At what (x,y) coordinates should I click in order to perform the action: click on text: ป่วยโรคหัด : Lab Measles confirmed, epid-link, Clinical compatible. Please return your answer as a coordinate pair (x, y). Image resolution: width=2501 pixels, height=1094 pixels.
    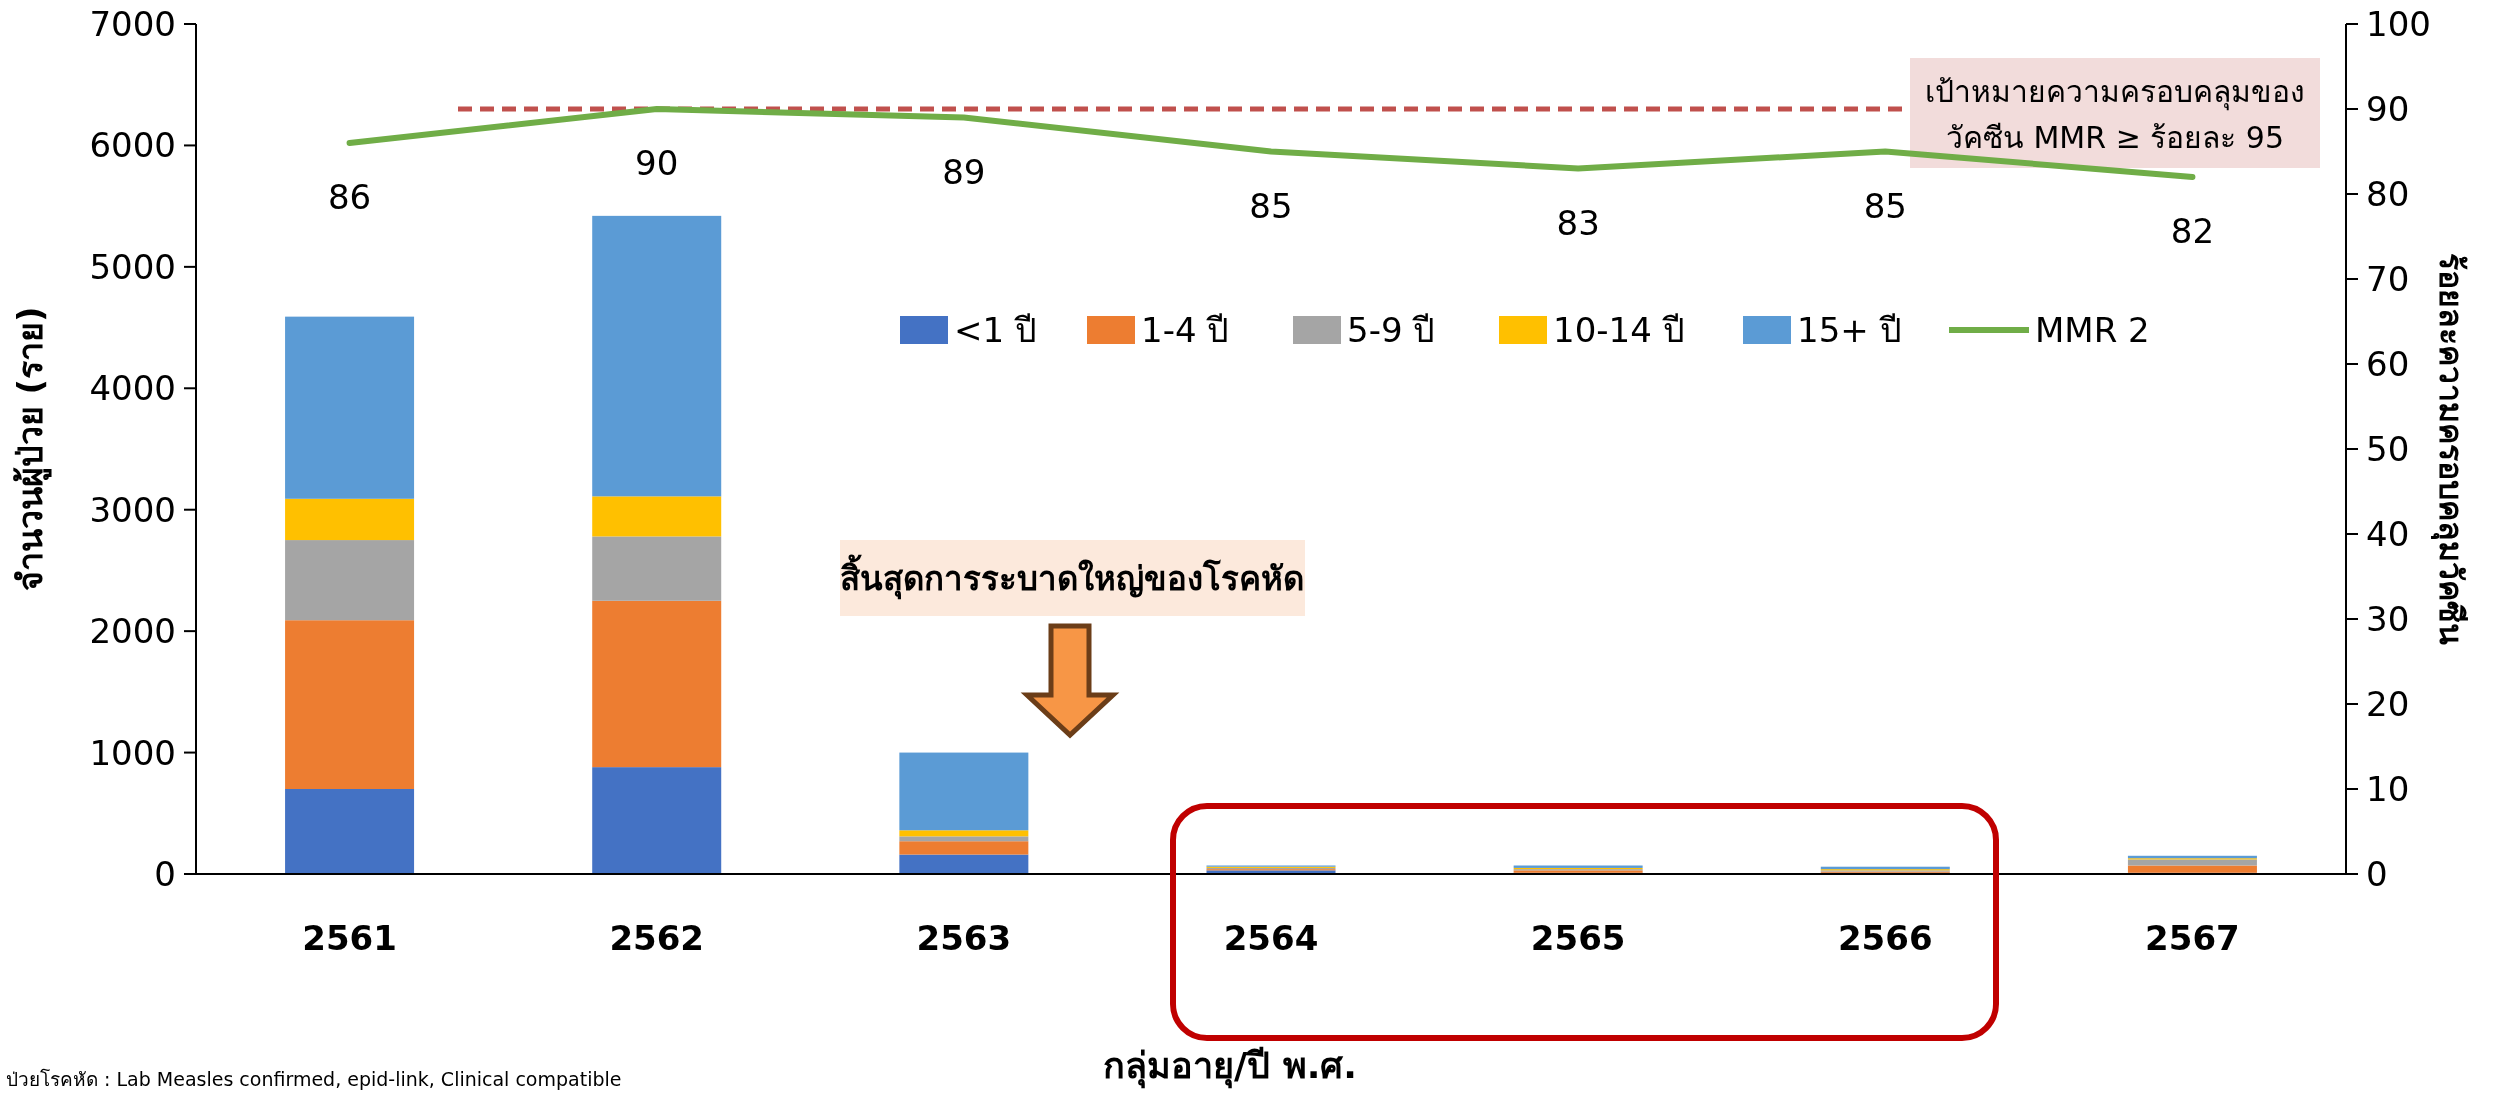
    Looking at the image, I should click on (314, 1079).